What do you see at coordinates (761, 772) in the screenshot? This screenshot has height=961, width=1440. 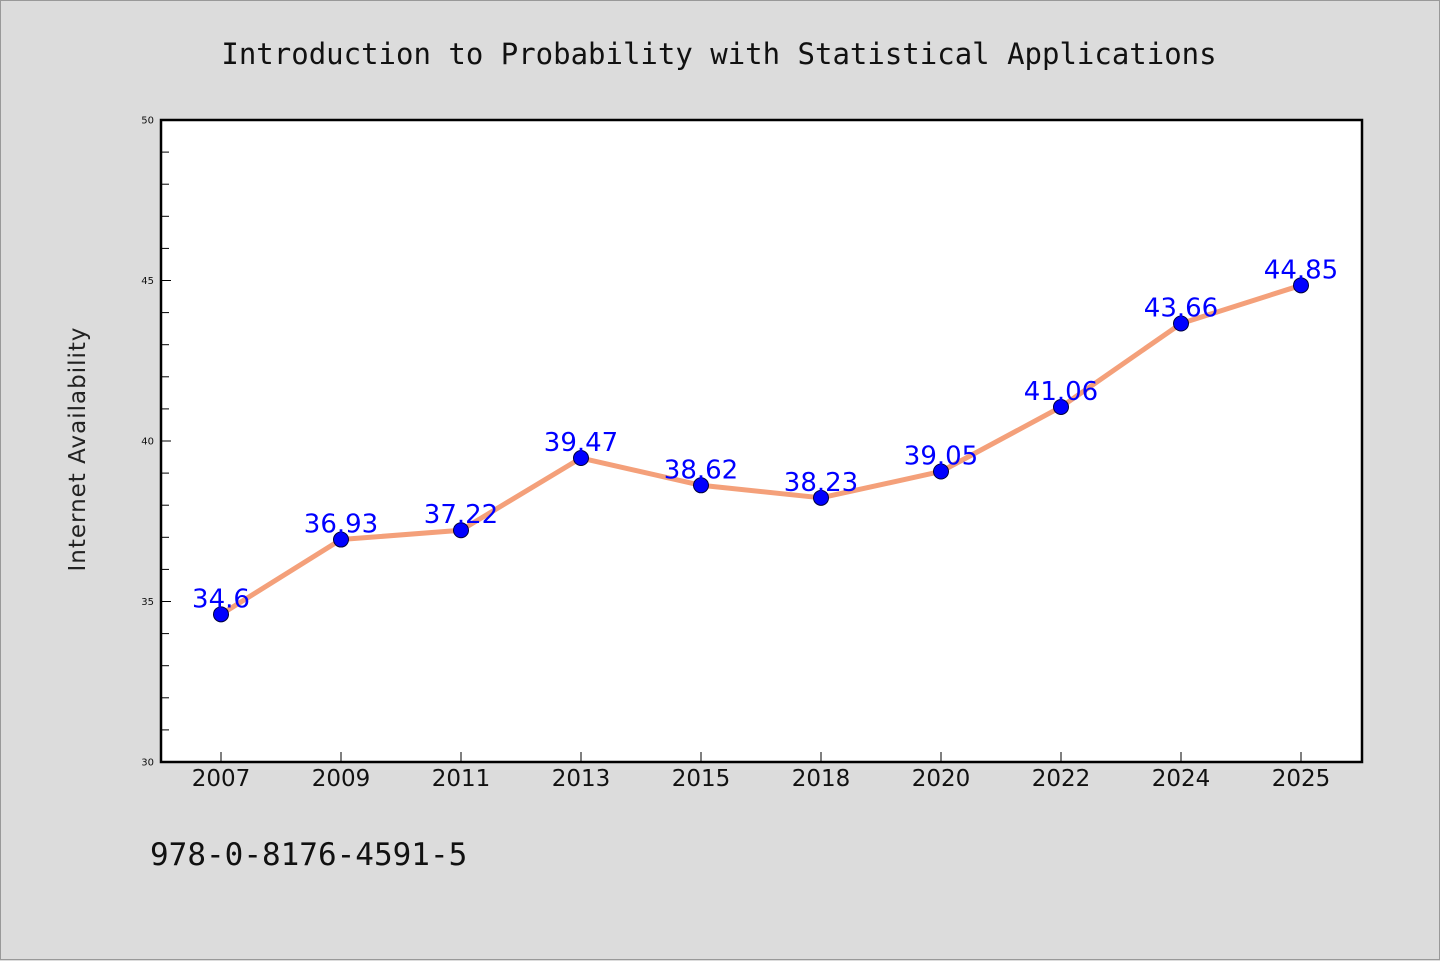 I see `x-axis: 2007 2009 2011 2013 2015 2018 2020 2022 2024 2025` at bounding box center [761, 772].